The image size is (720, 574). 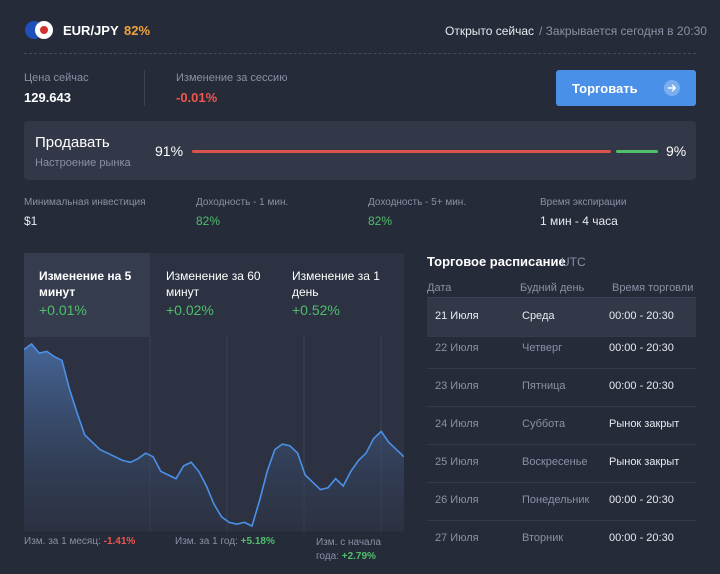 What do you see at coordinates (457, 316) in the screenshot?
I see `row-date: 21 Июля` at bounding box center [457, 316].